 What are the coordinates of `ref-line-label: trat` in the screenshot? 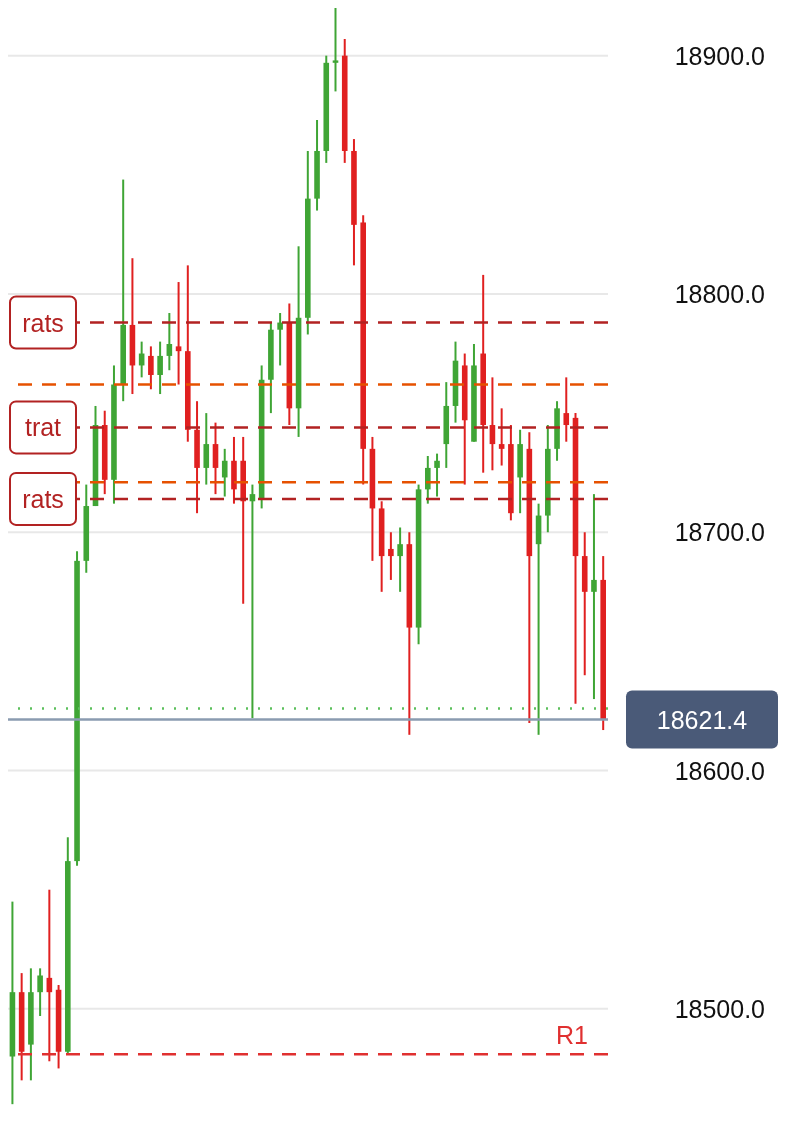 It's located at (43, 427).